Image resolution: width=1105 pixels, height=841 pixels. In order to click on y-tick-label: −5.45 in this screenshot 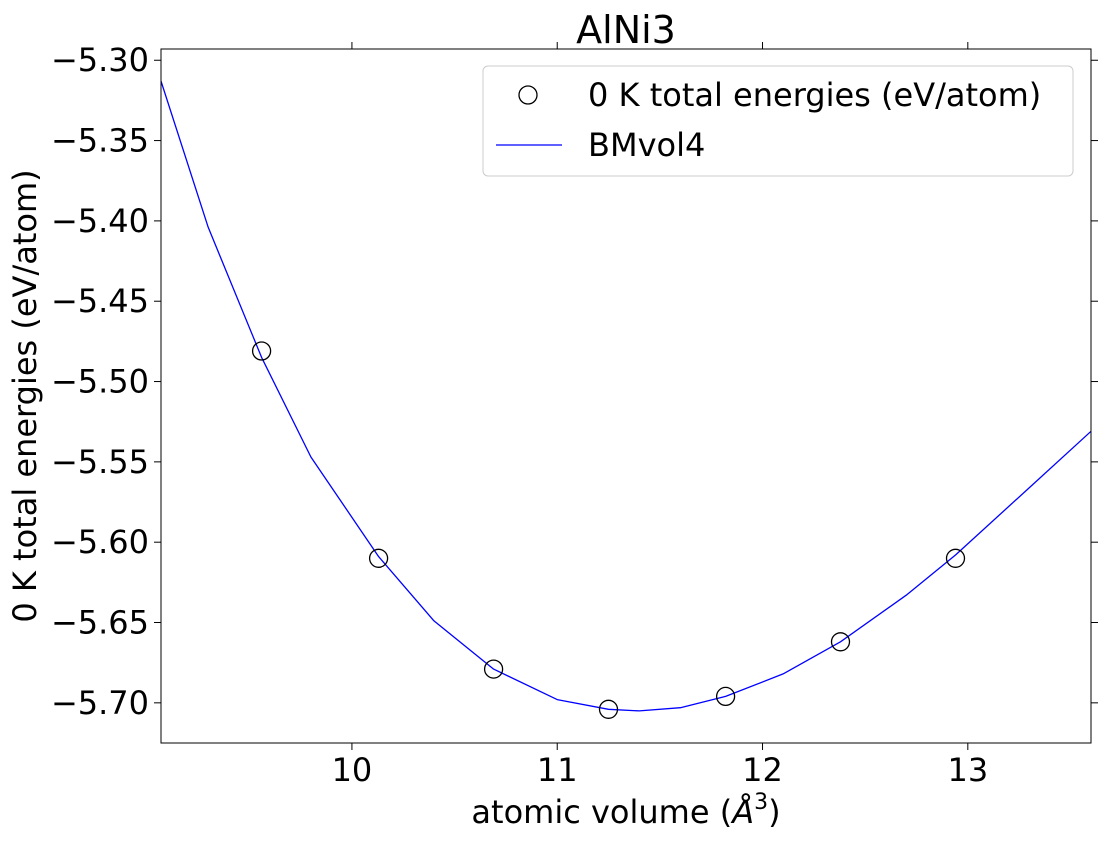, I will do `click(100, 301)`.